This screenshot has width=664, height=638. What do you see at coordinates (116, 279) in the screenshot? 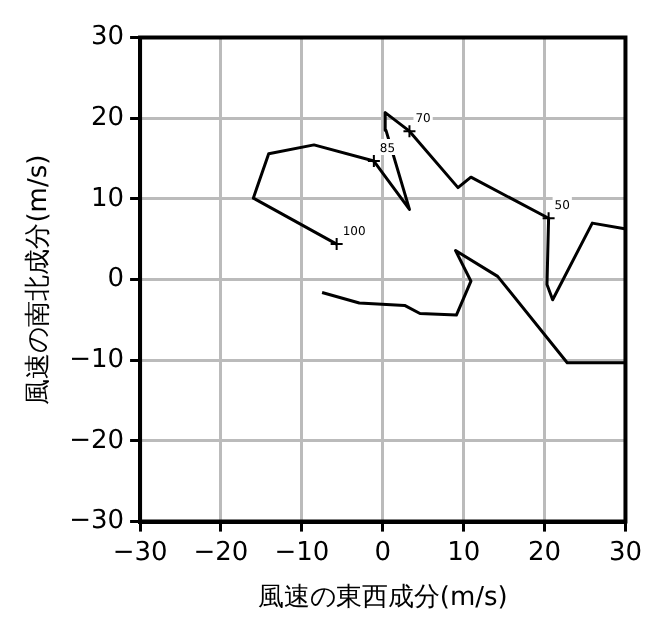
I see `y-tick-label: 0` at bounding box center [116, 279].